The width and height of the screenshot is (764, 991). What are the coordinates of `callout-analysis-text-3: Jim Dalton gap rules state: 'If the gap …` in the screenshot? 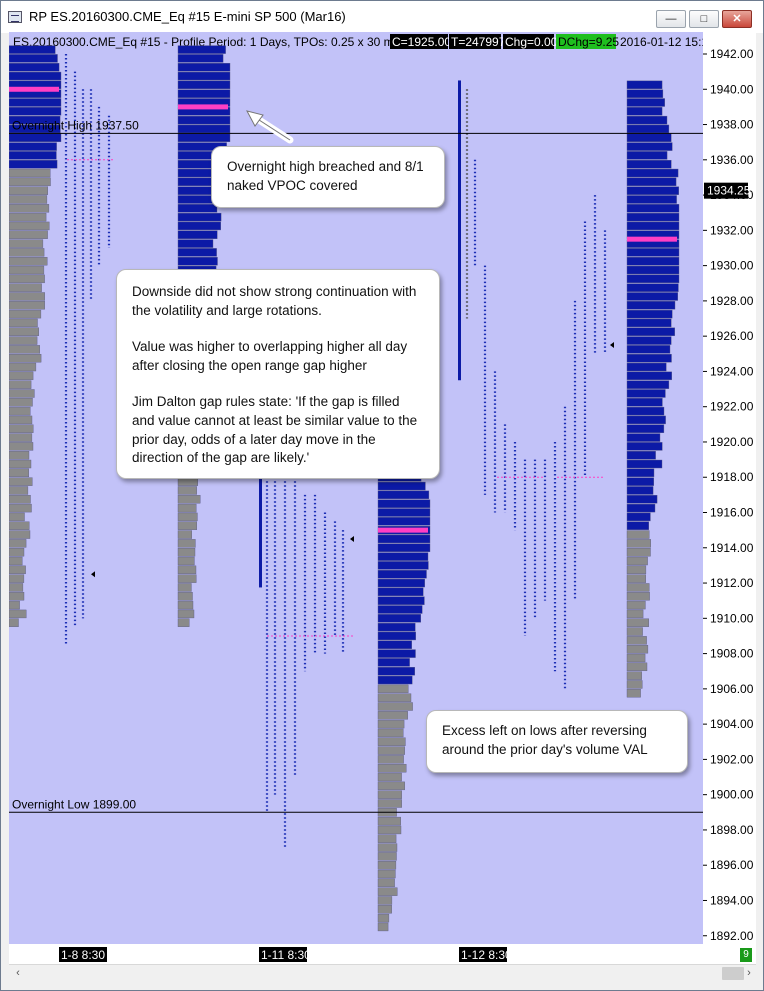 It's located at (275, 430).